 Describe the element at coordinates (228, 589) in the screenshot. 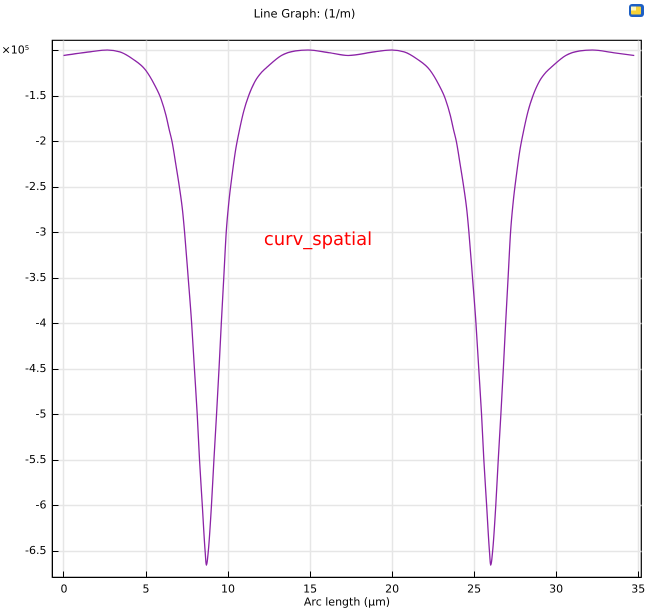

I see `x-tick-label: 10` at that location.